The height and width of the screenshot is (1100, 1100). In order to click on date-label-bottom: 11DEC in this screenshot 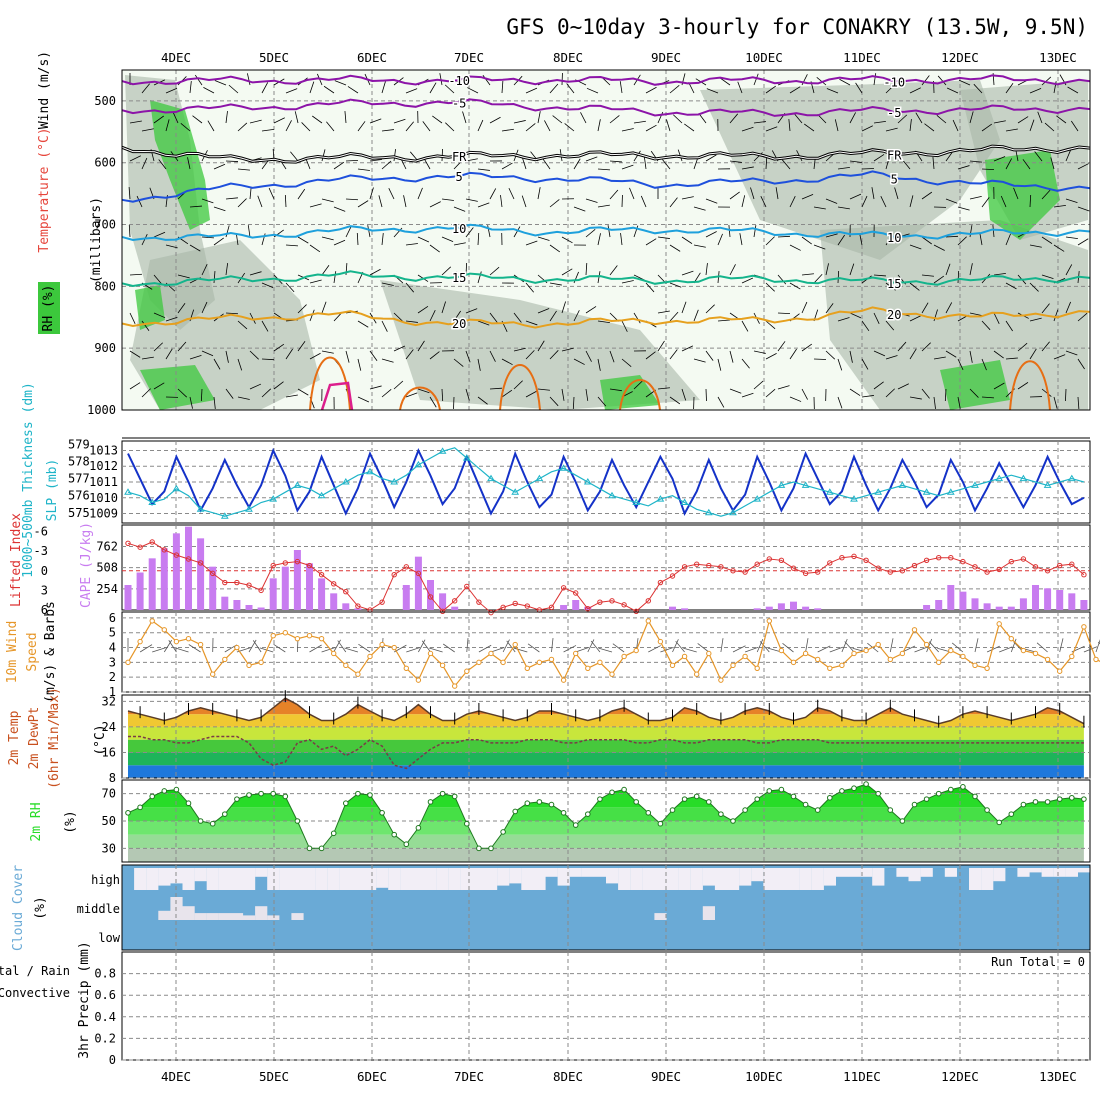, I will do `click(862, 1076)`.